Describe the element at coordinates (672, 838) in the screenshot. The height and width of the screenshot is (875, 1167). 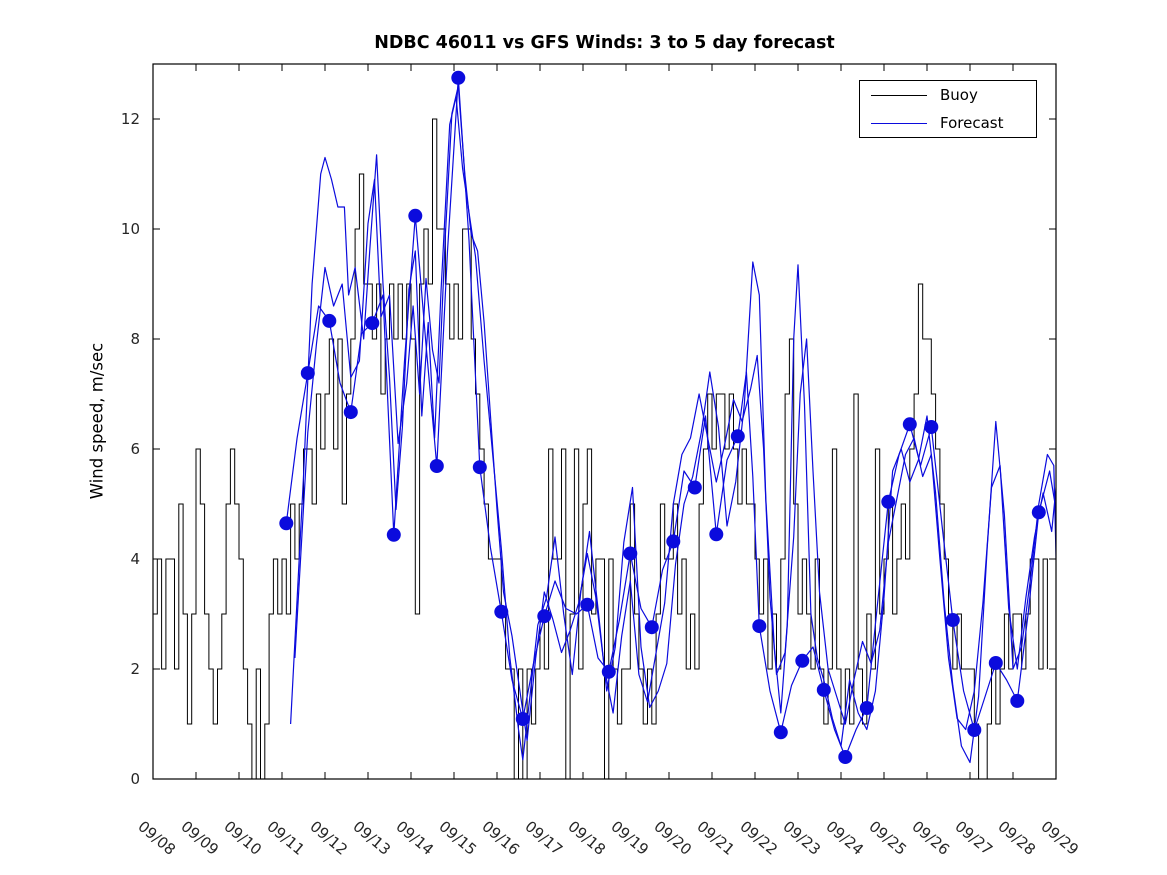
I see `x-axis-tick-label: 09/20` at that location.